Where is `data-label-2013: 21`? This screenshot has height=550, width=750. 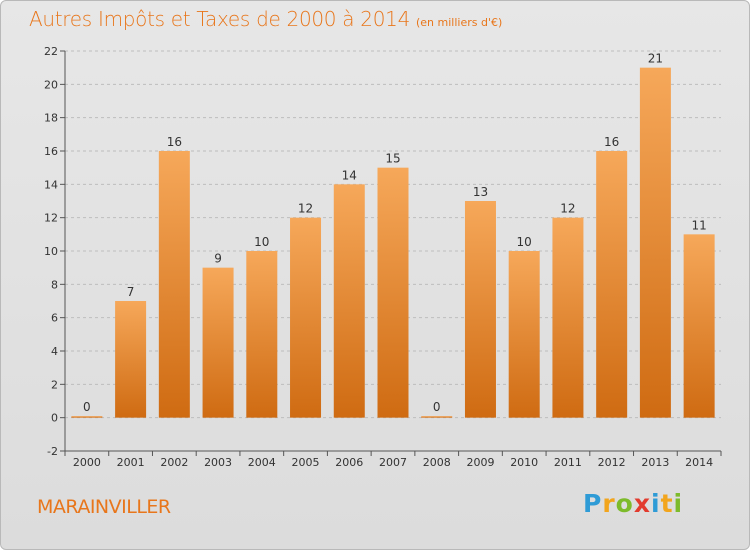 data-label-2013: 21 is located at coordinates (655, 59).